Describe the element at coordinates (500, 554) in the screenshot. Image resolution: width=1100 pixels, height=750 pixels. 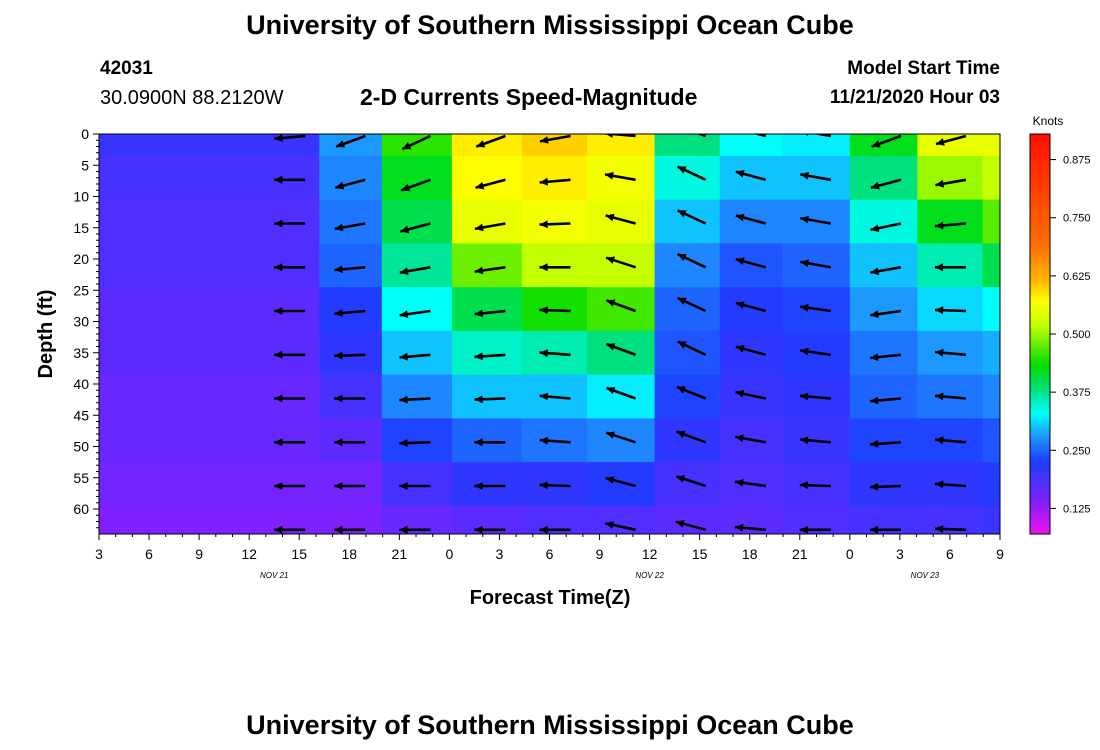
I see `x-tick-label: 3` at that location.